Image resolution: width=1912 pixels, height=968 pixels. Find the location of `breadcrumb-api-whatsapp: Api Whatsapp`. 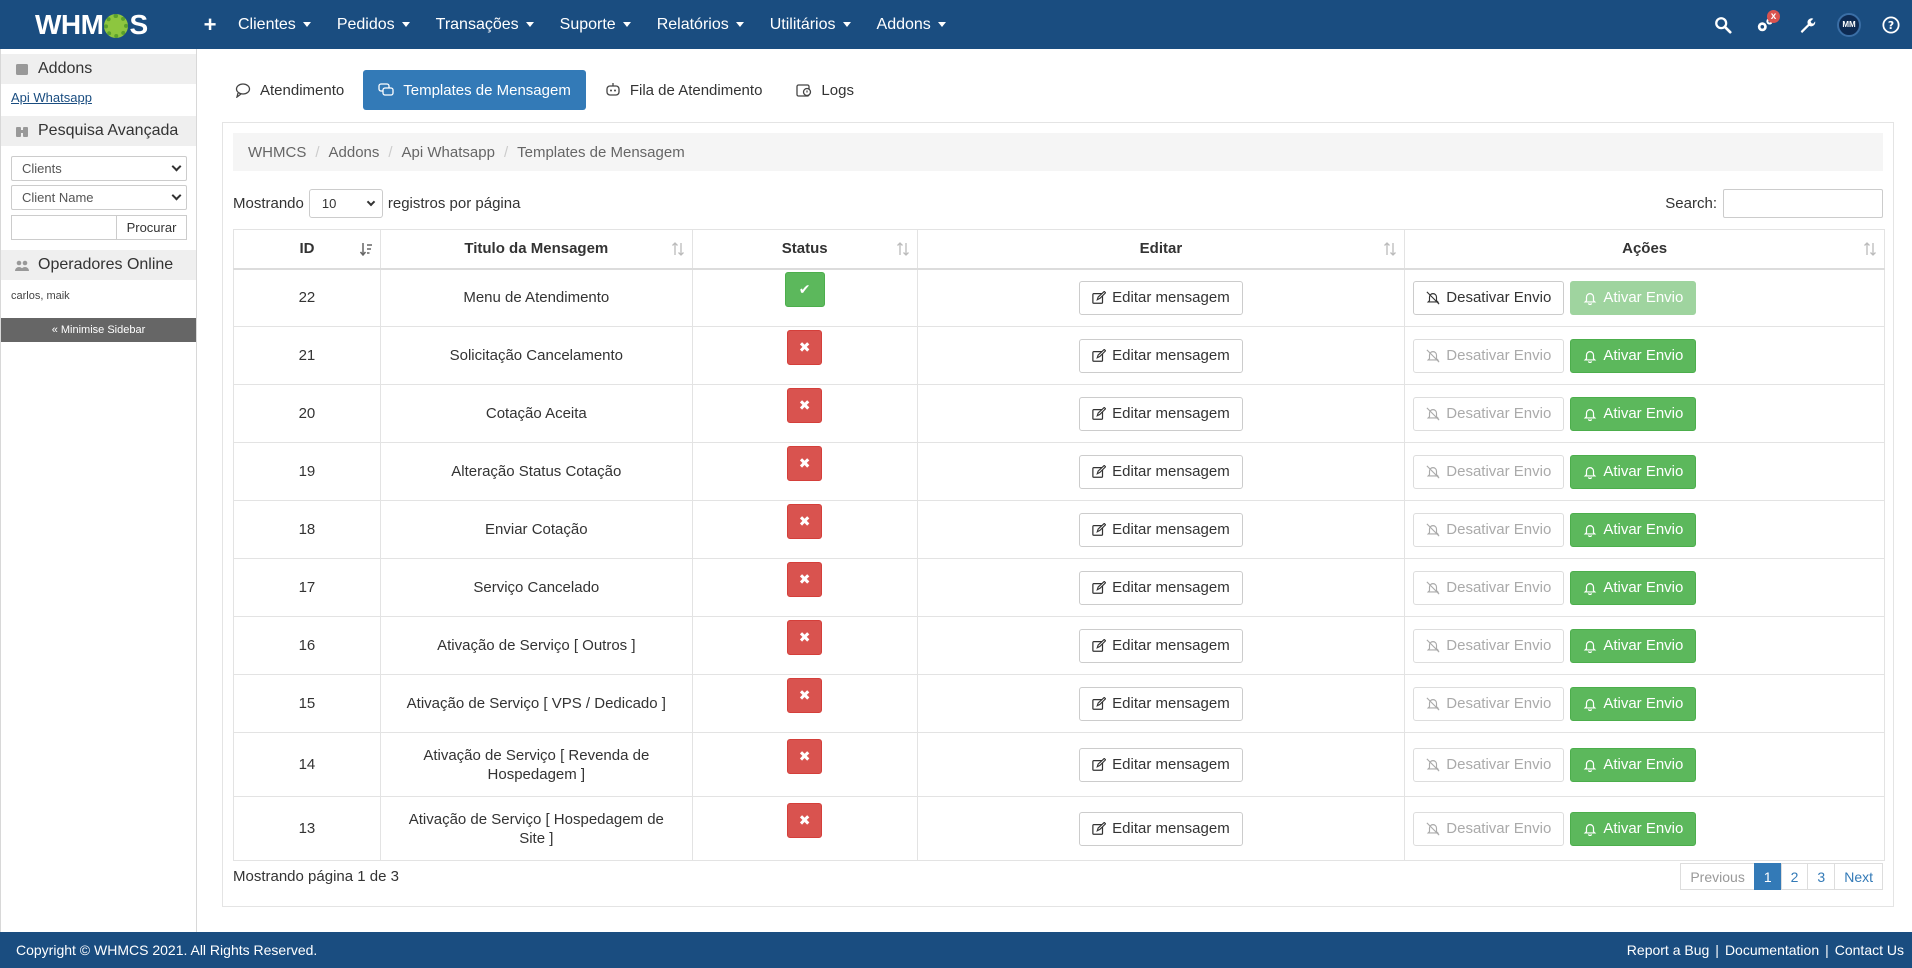

breadcrumb-api-whatsapp: Api Whatsapp is located at coordinates (448, 152).